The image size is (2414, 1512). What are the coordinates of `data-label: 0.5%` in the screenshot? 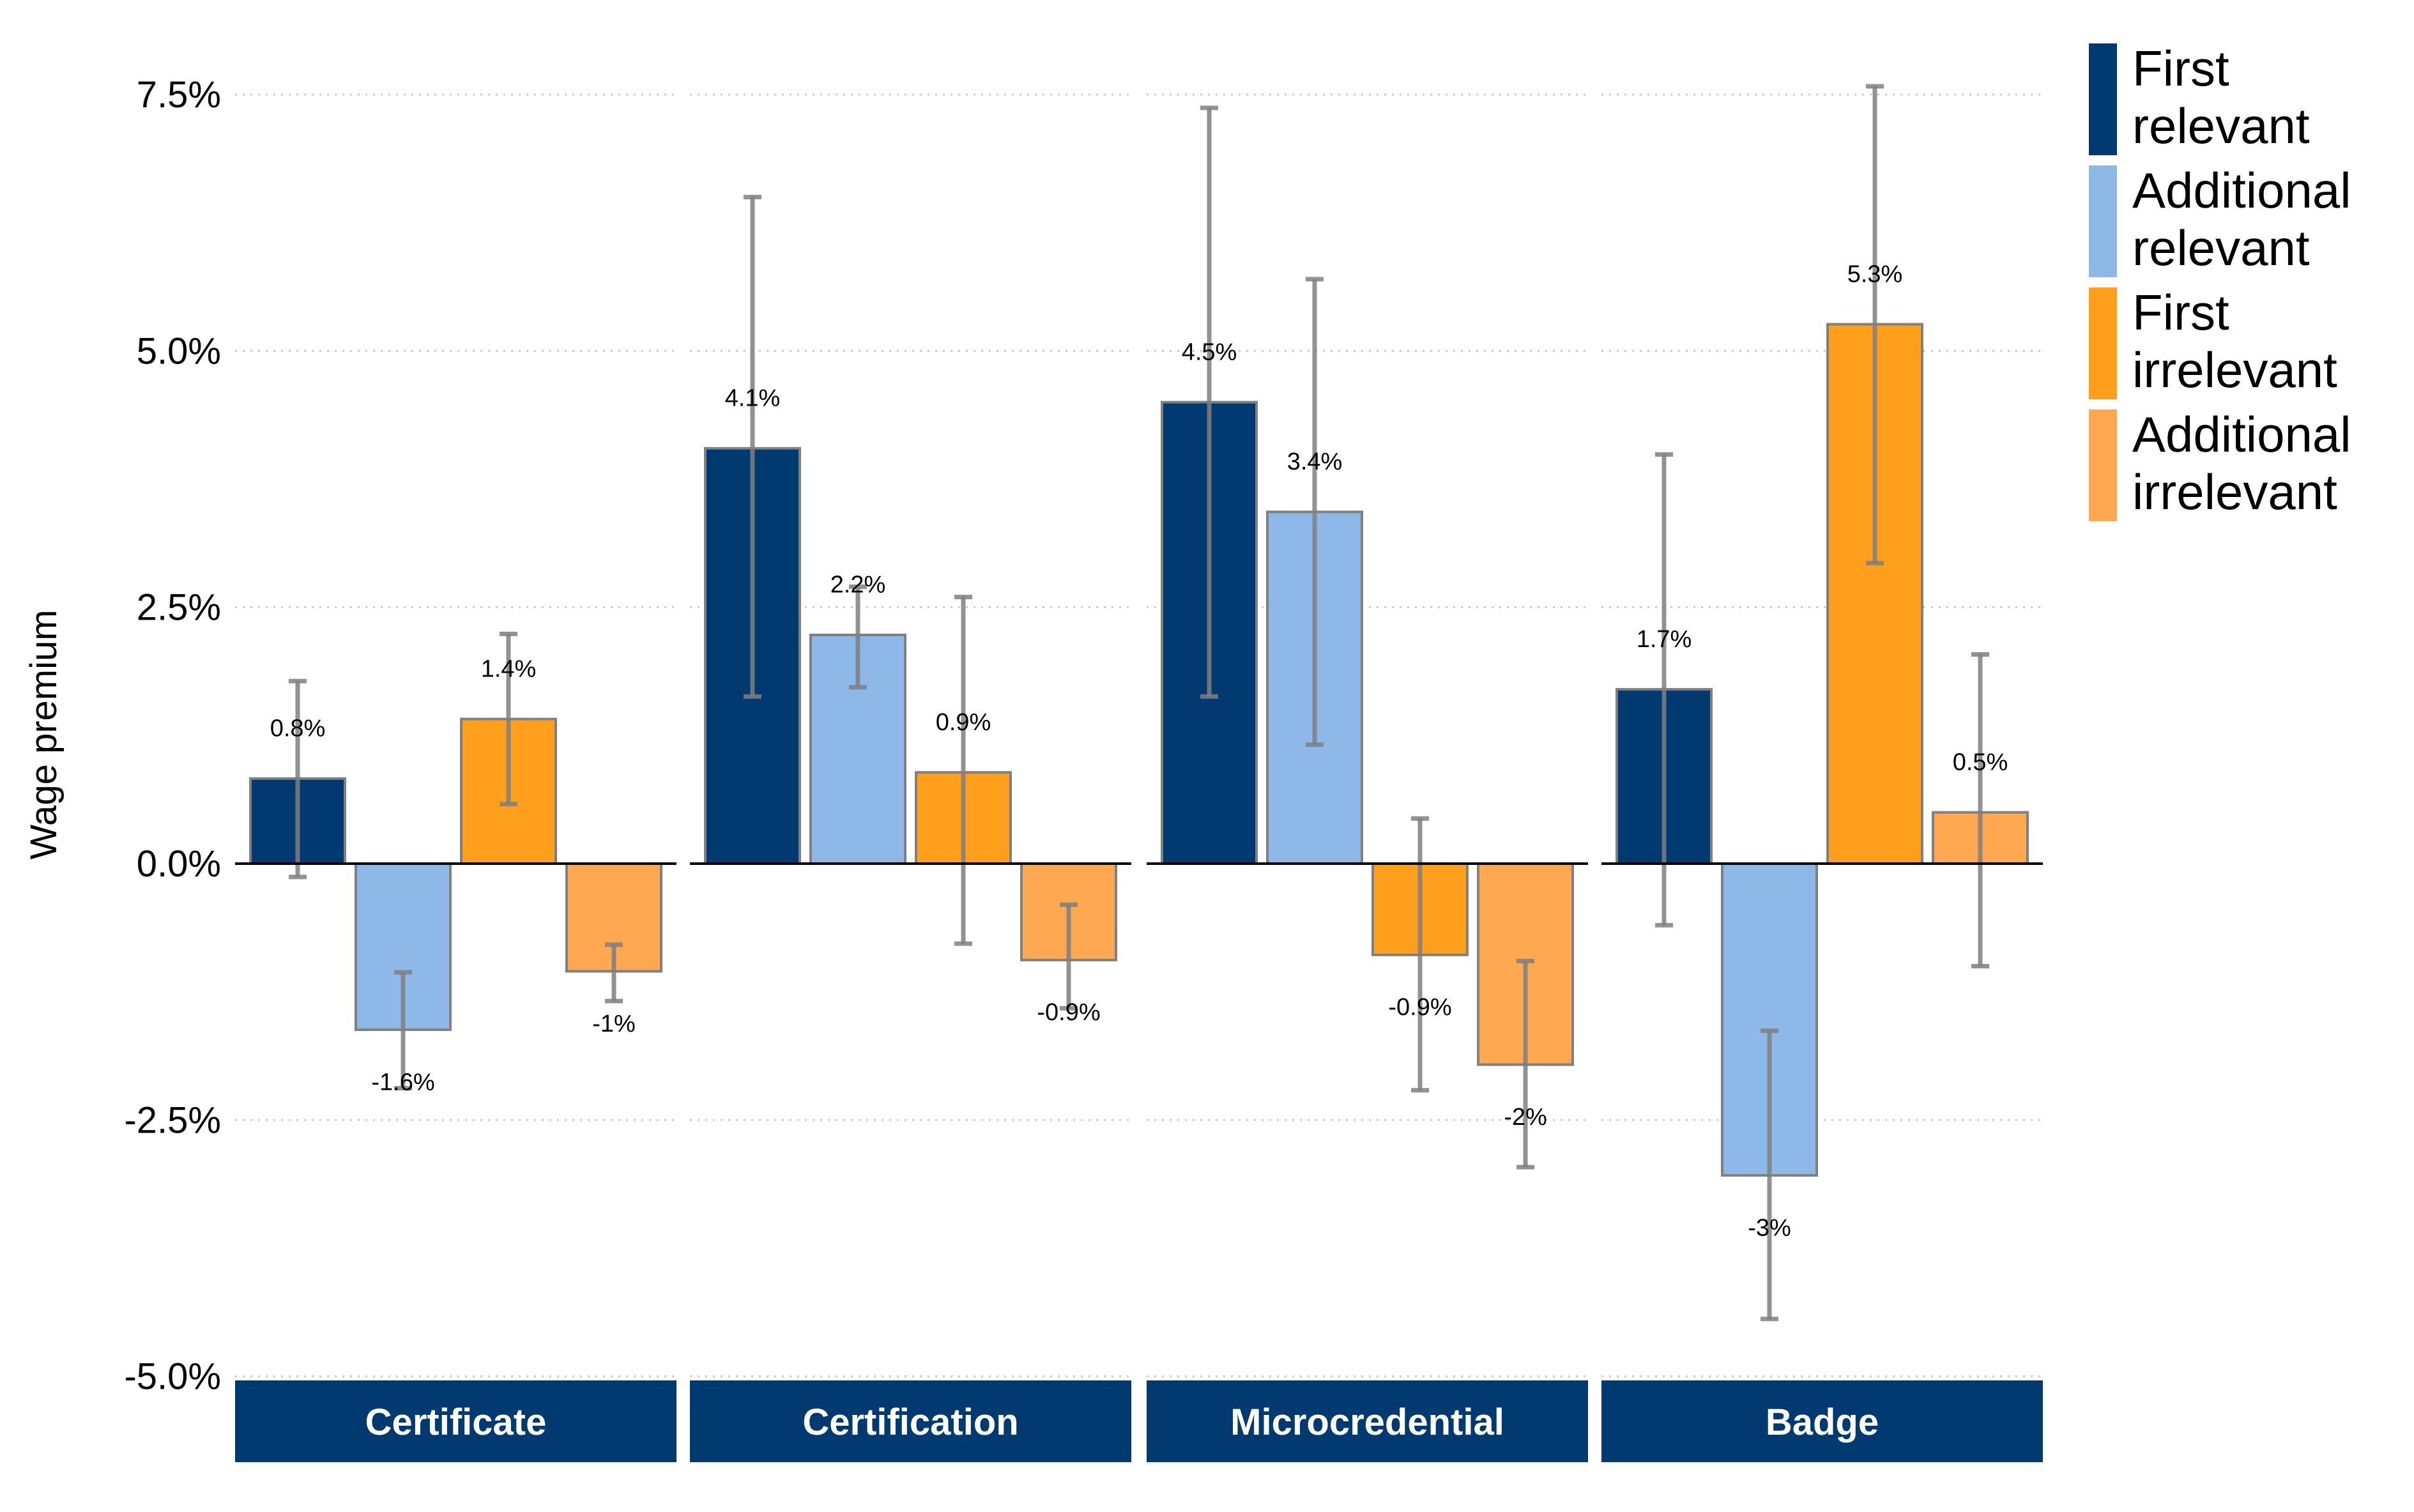 It's located at (1980, 762).